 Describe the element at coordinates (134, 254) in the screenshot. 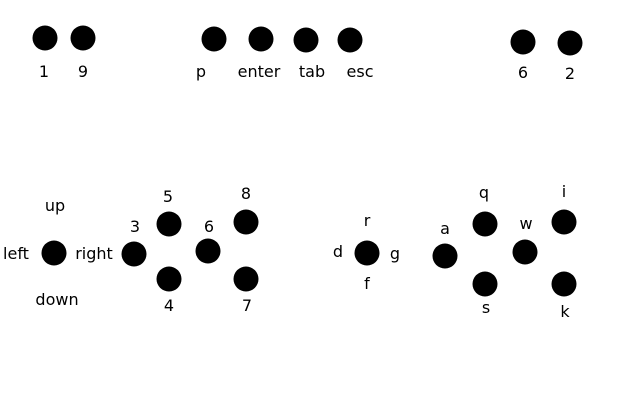

I see `key-3-button` at that location.